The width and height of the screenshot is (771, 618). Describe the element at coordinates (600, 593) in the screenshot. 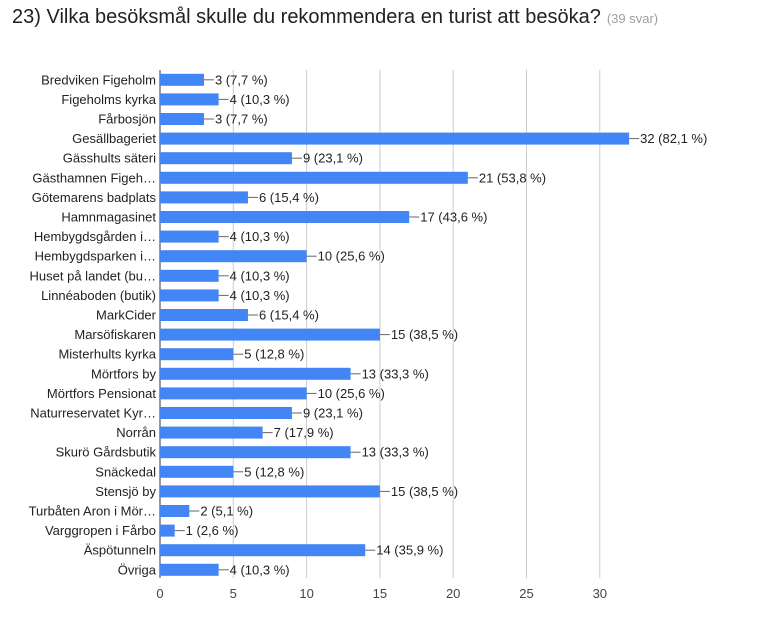

I see `x-tick-label: 30` at that location.